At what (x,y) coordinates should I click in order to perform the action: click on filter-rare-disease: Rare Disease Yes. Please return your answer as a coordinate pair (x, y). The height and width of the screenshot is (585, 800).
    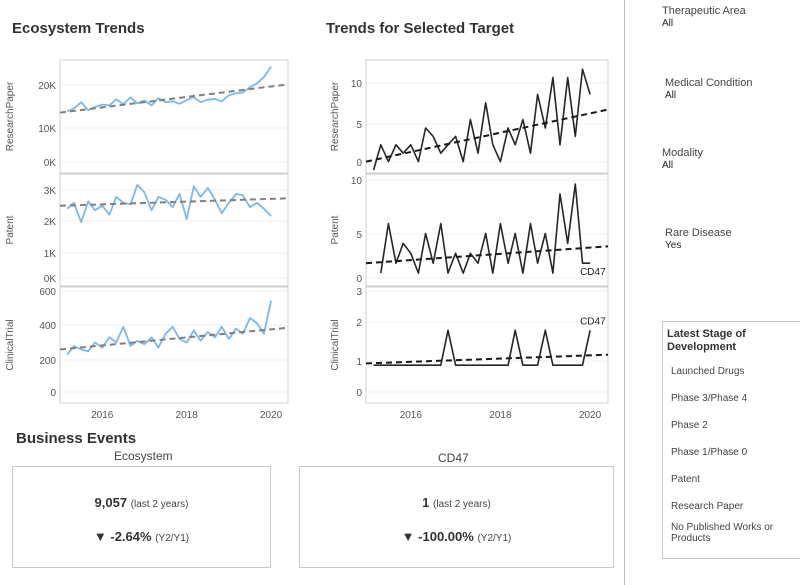
    Looking at the image, I should click on (698, 239).